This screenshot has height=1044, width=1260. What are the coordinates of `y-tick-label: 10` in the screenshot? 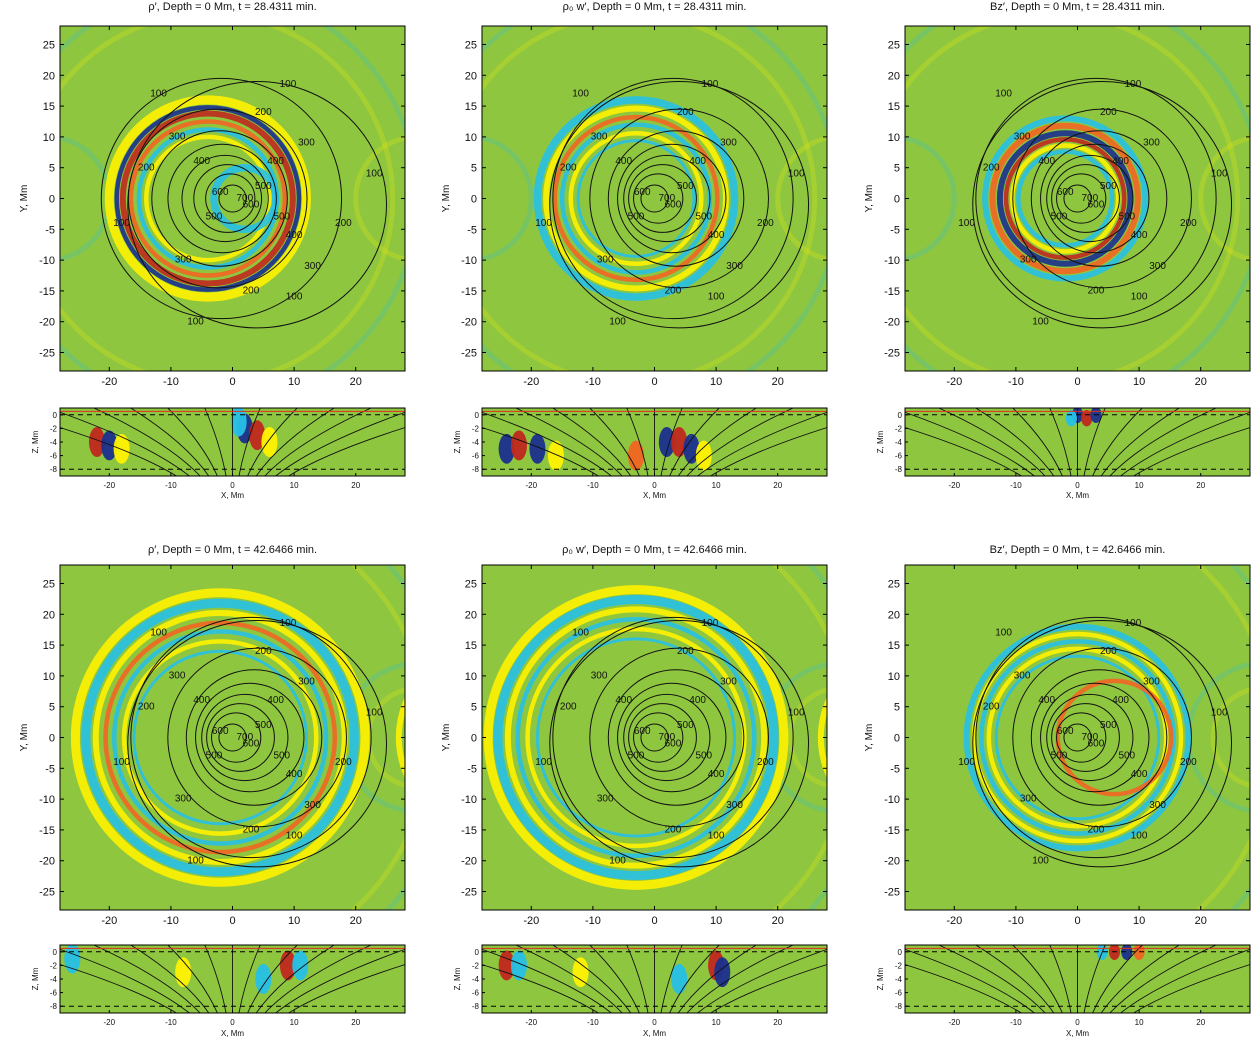 It's located at (471, 677).